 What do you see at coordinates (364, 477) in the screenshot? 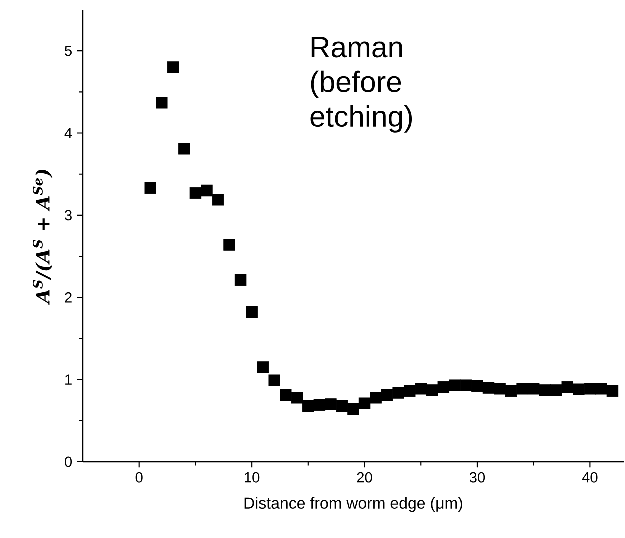
I see `x-tick-label: 20` at bounding box center [364, 477].